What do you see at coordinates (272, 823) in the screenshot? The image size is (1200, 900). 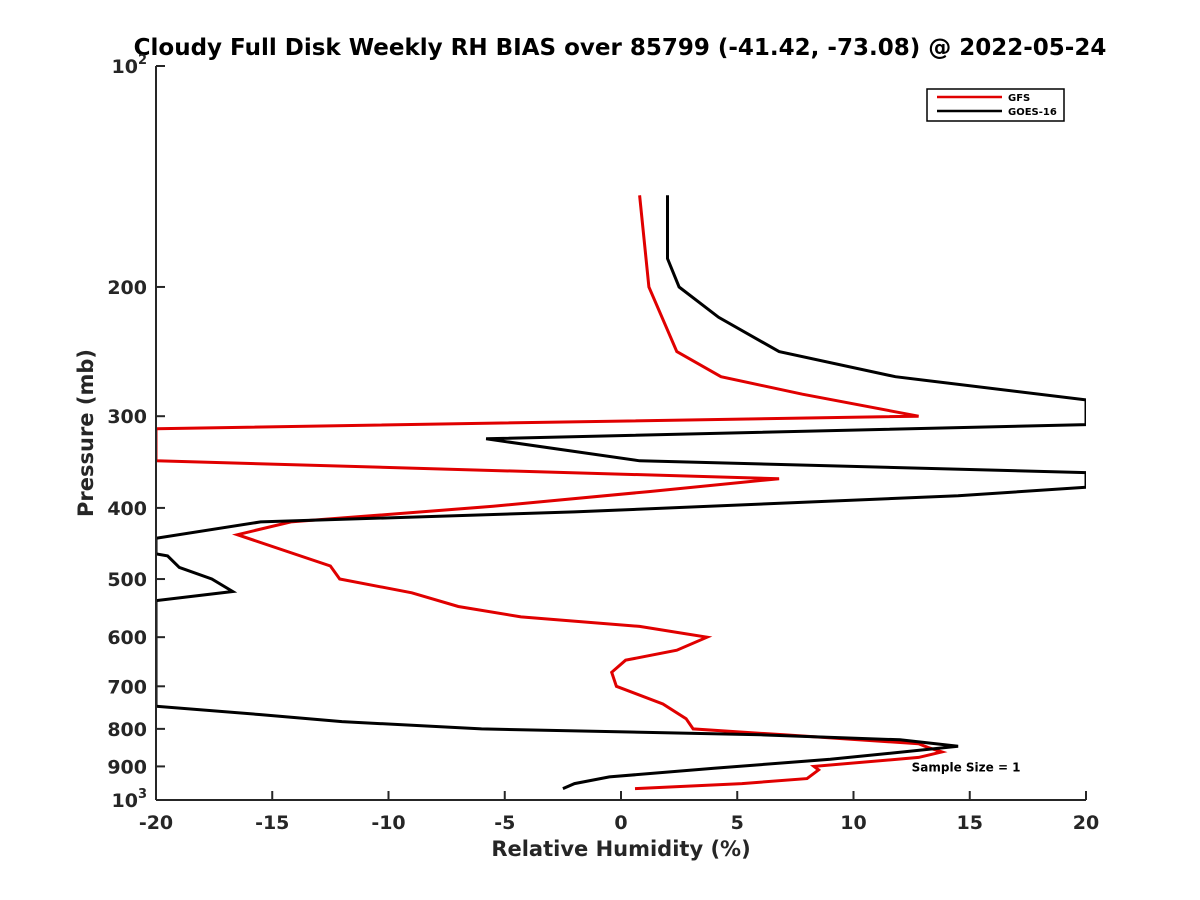 I see `x-tick-label: -15` at bounding box center [272, 823].